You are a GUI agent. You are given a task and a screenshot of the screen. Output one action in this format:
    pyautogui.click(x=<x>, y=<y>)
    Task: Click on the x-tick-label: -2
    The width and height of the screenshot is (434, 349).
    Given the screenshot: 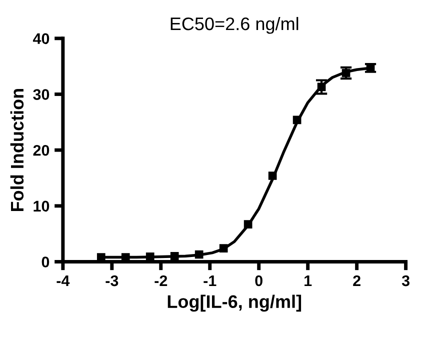 What is the action you would take?
    pyautogui.click(x=161, y=280)
    